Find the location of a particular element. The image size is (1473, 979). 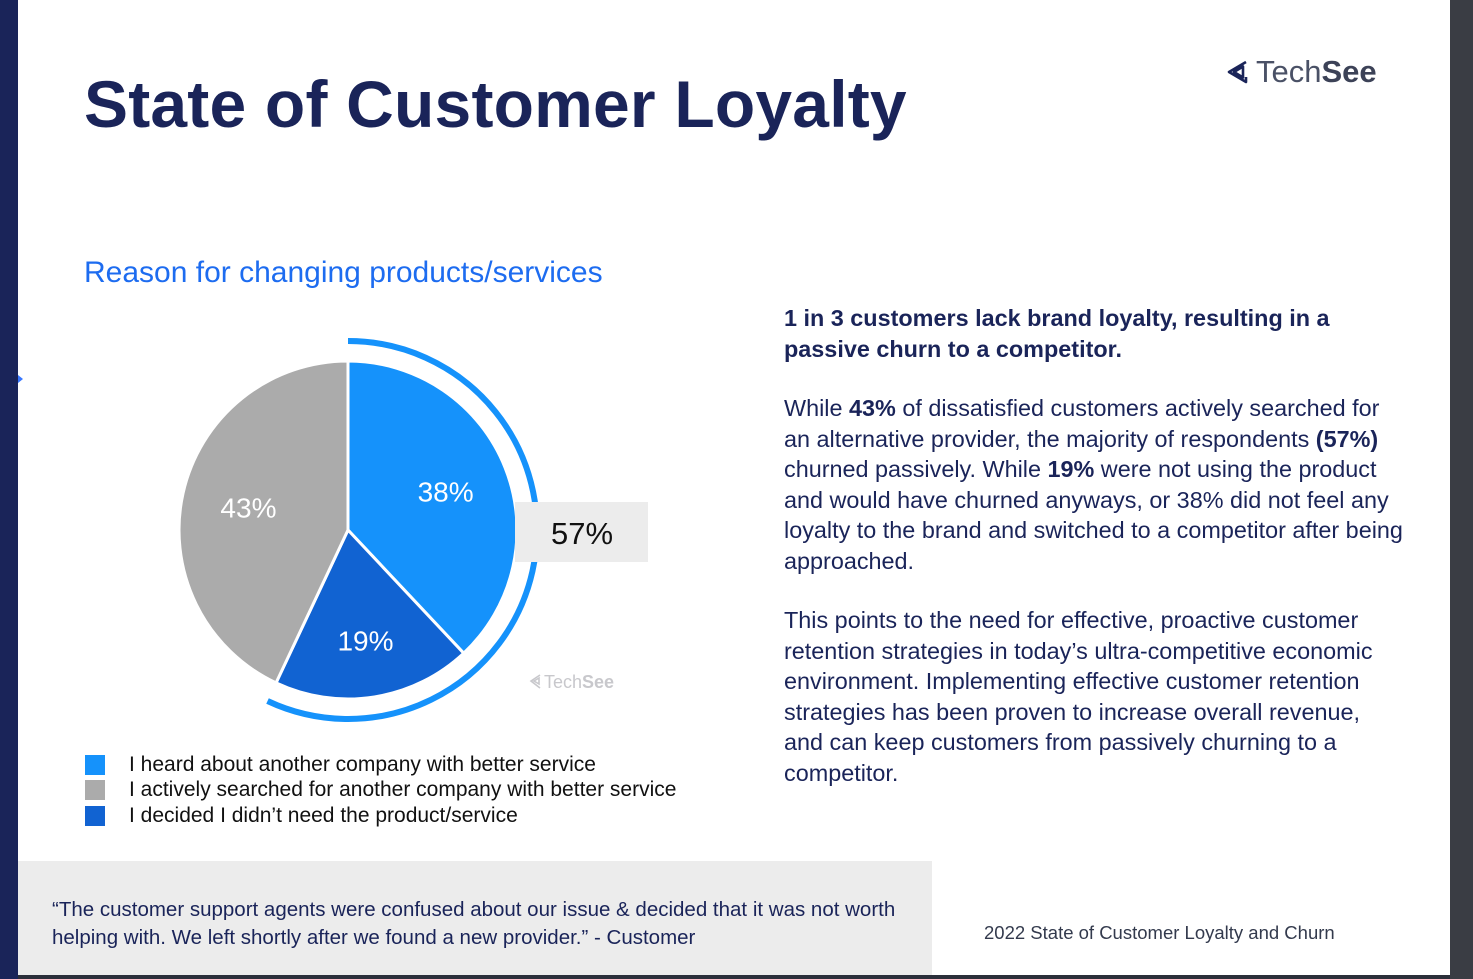

page-title: State of Customer Loyalty is located at coordinates (495, 104).